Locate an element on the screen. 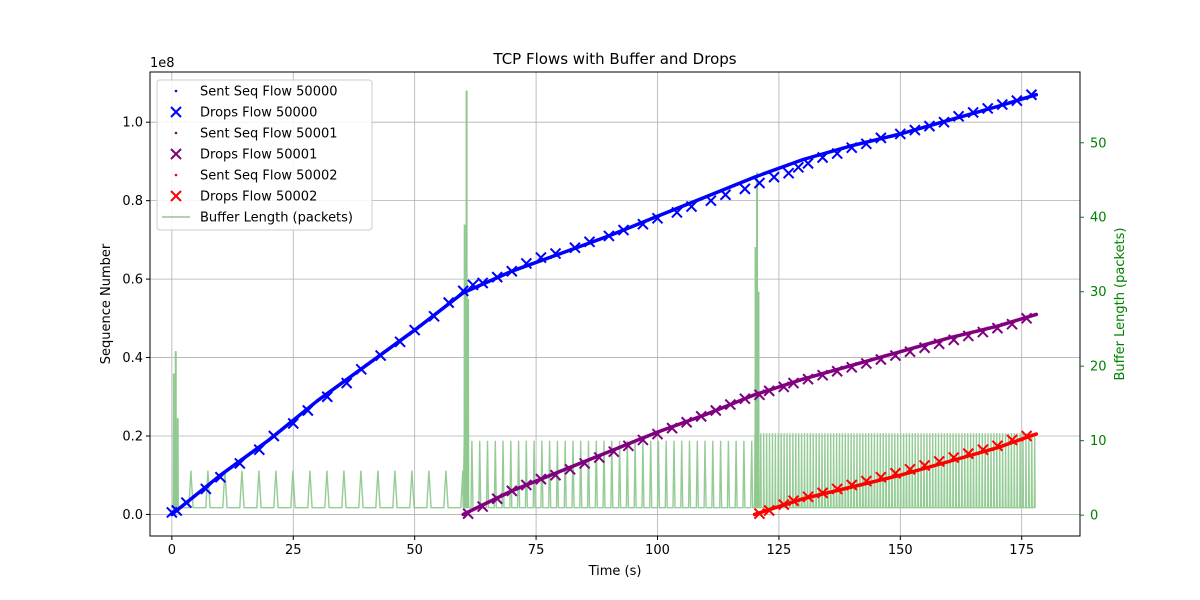 The height and width of the screenshot is (600, 1200). x-axis-label: Time (s) is located at coordinates (615, 571).